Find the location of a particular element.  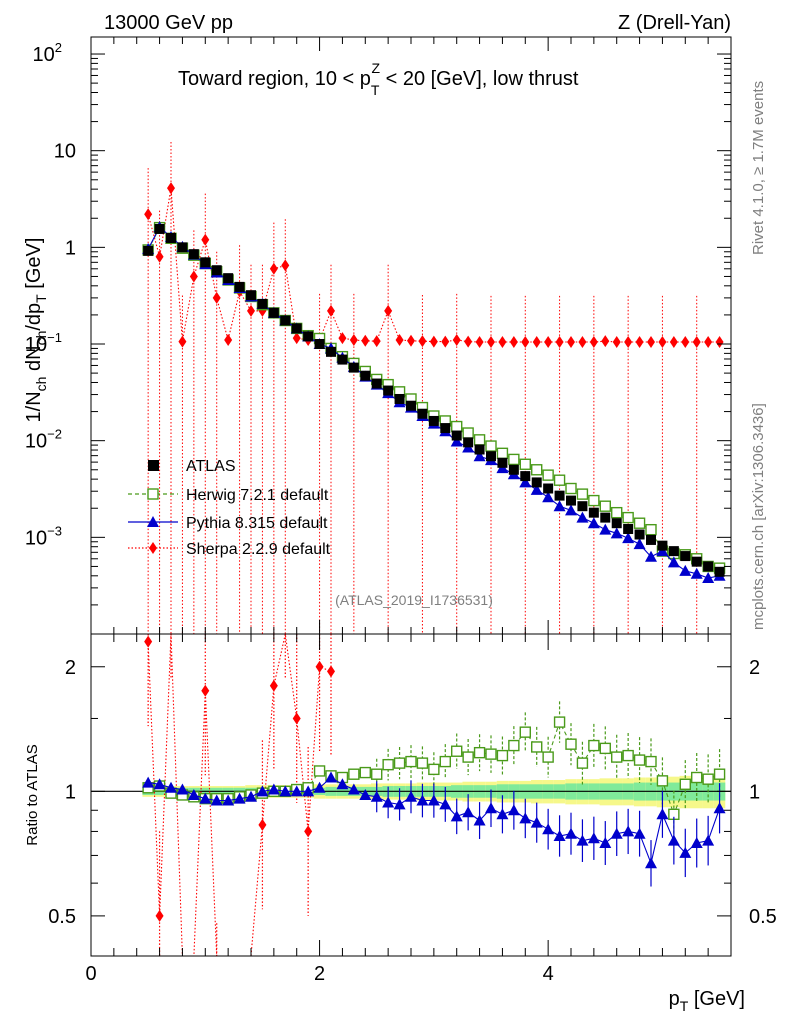

ratio-y-tick-label: 0.5 is located at coordinates (62, 917).